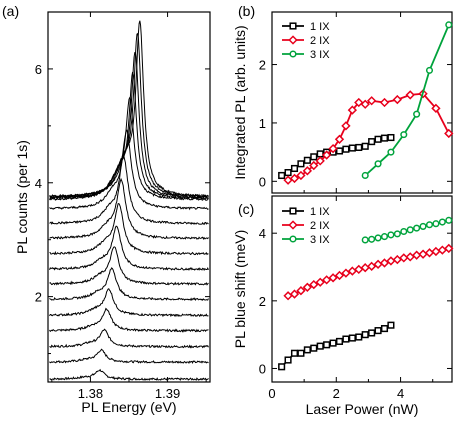 The image size is (469, 433). What do you see at coordinates (10, 11) in the screenshot?
I see `panel-a-label: (a)` at bounding box center [10, 11].